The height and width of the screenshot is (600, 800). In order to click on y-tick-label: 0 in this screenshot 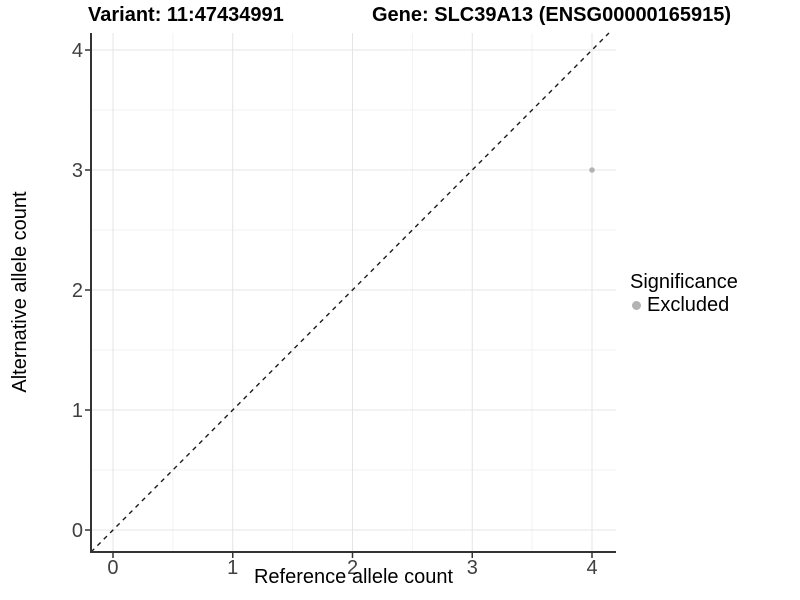, I will do `click(77, 531)`.